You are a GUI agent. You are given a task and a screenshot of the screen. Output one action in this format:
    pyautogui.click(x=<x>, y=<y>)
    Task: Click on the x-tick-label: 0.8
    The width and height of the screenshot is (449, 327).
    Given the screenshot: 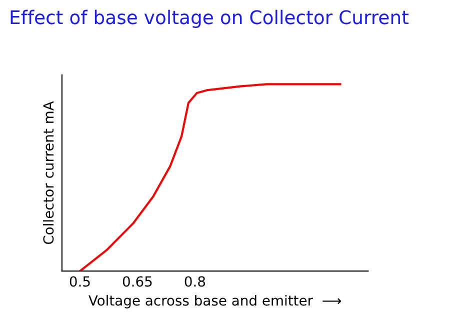 What is the action you would take?
    pyautogui.click(x=195, y=281)
    